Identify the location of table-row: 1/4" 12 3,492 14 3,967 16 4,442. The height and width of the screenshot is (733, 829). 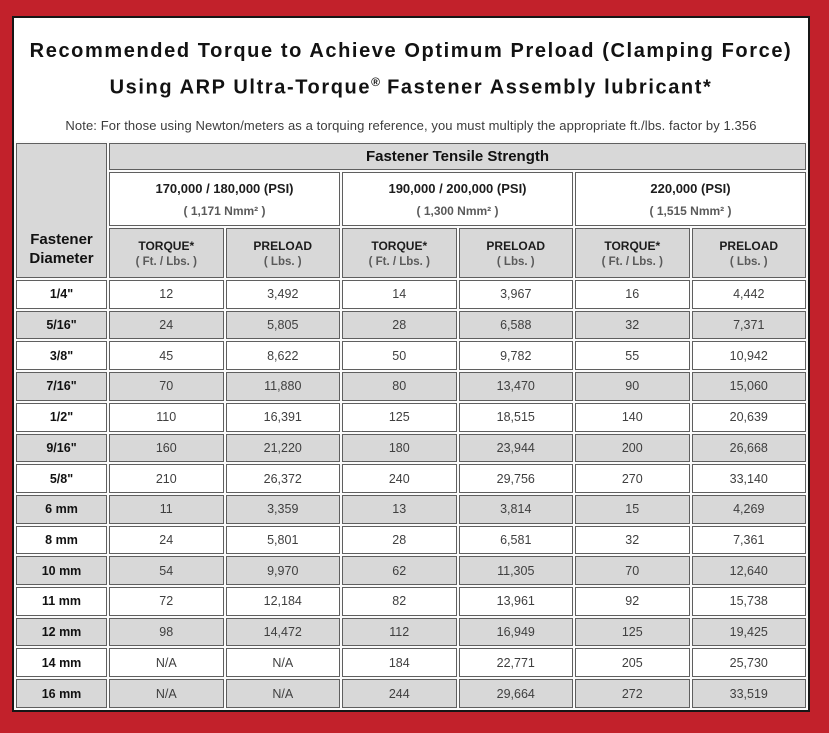
(411, 294).